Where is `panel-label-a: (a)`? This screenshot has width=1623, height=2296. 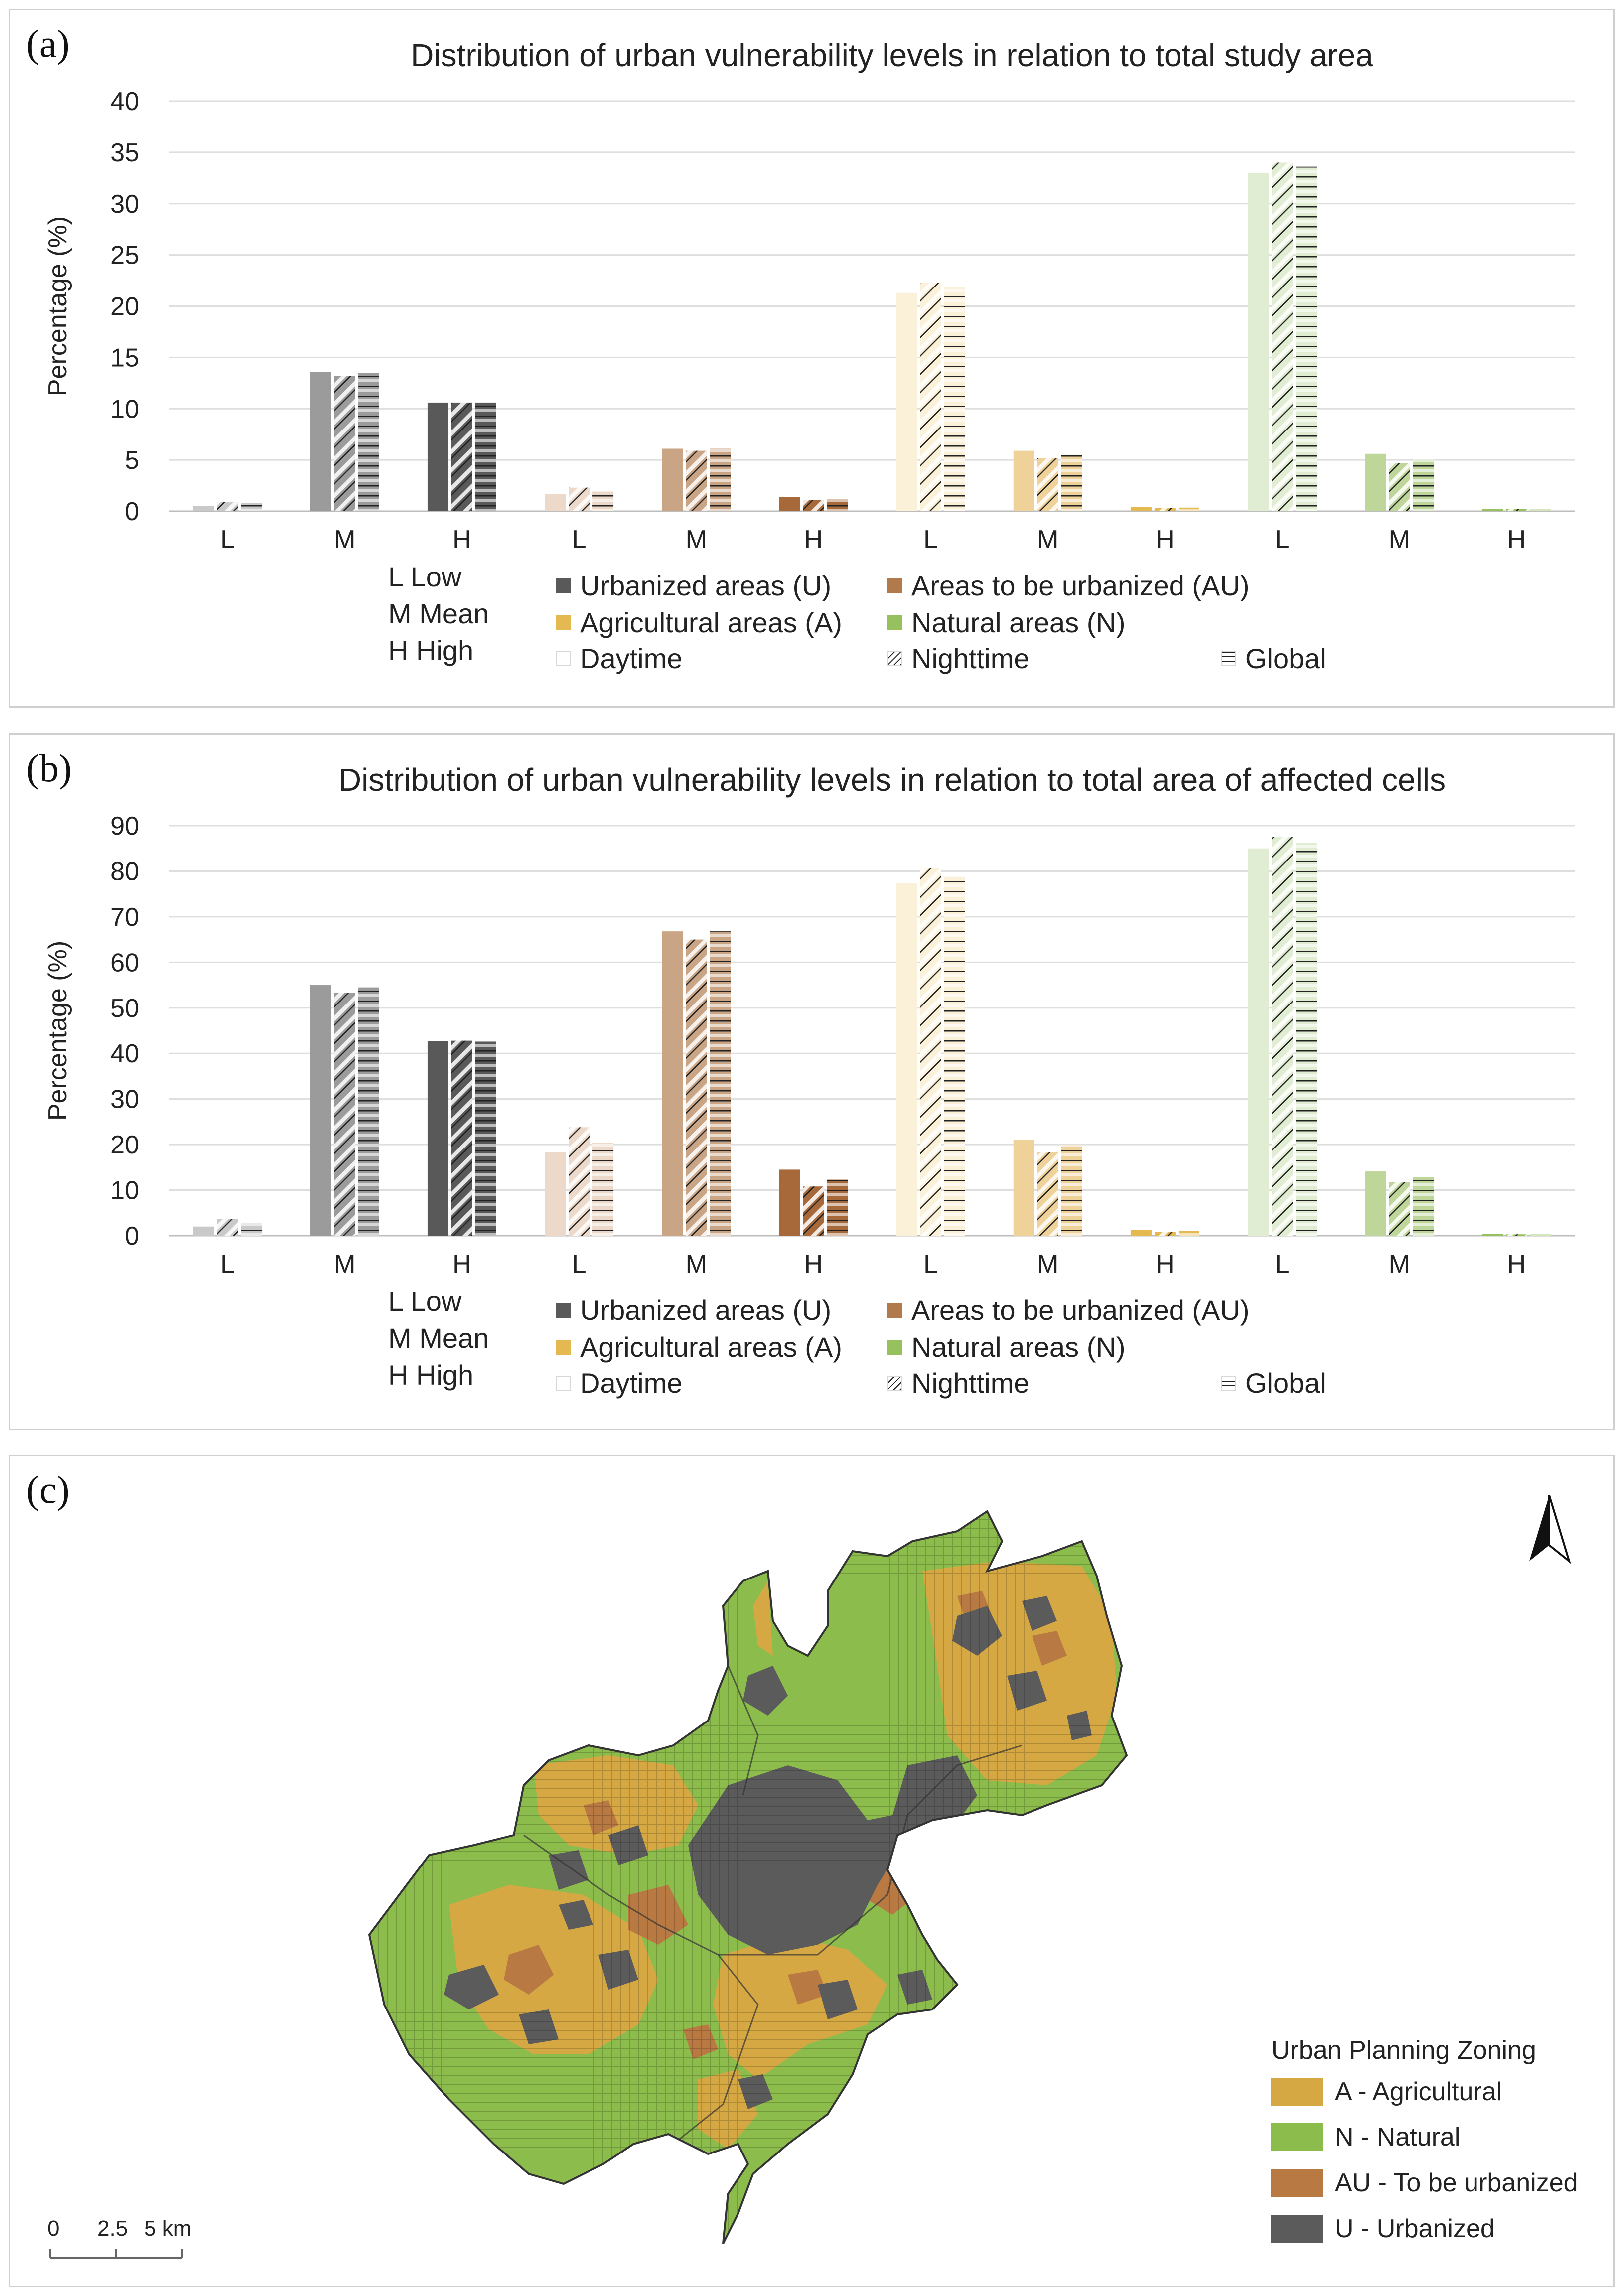 panel-label-a: (a) is located at coordinates (48, 43).